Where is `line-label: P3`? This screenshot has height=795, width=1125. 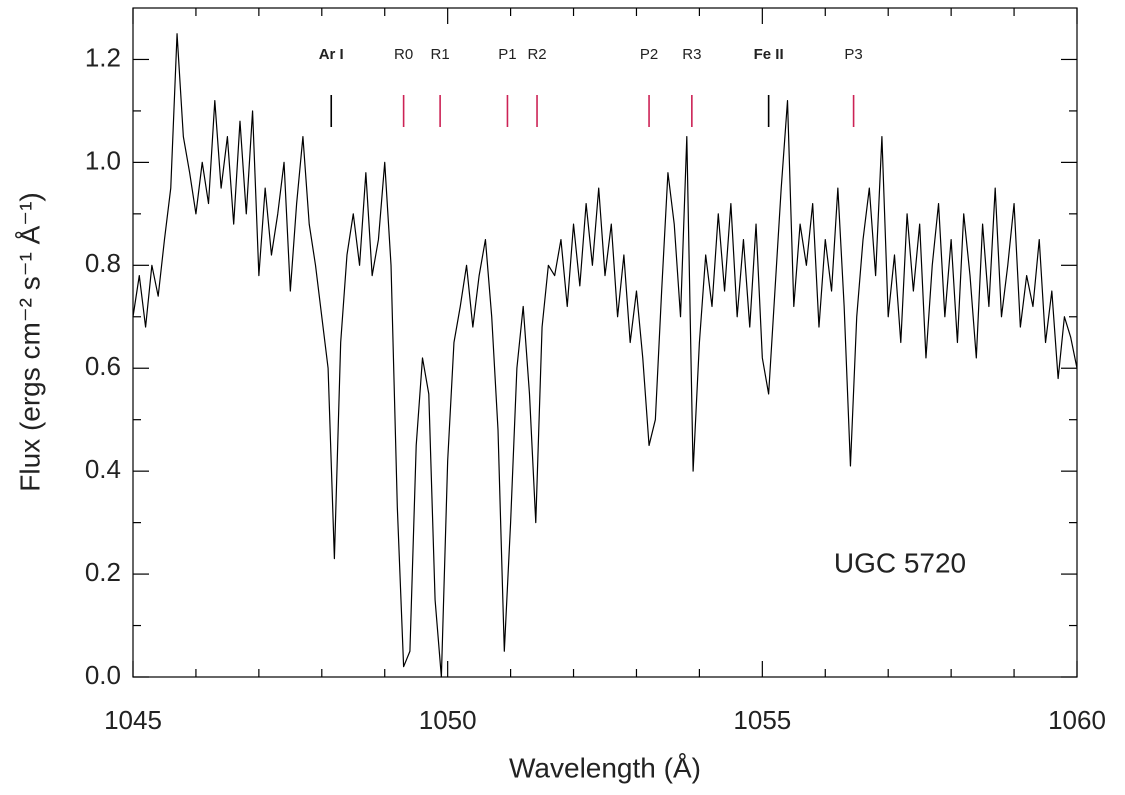
line-label: P3 is located at coordinates (853, 54).